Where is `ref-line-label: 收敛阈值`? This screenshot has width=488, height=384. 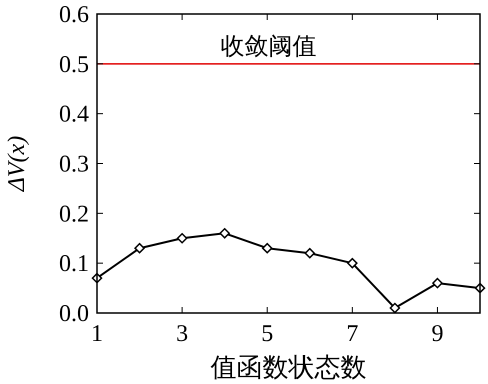 ref-line-label: 收敛阈值 is located at coordinates (268, 47).